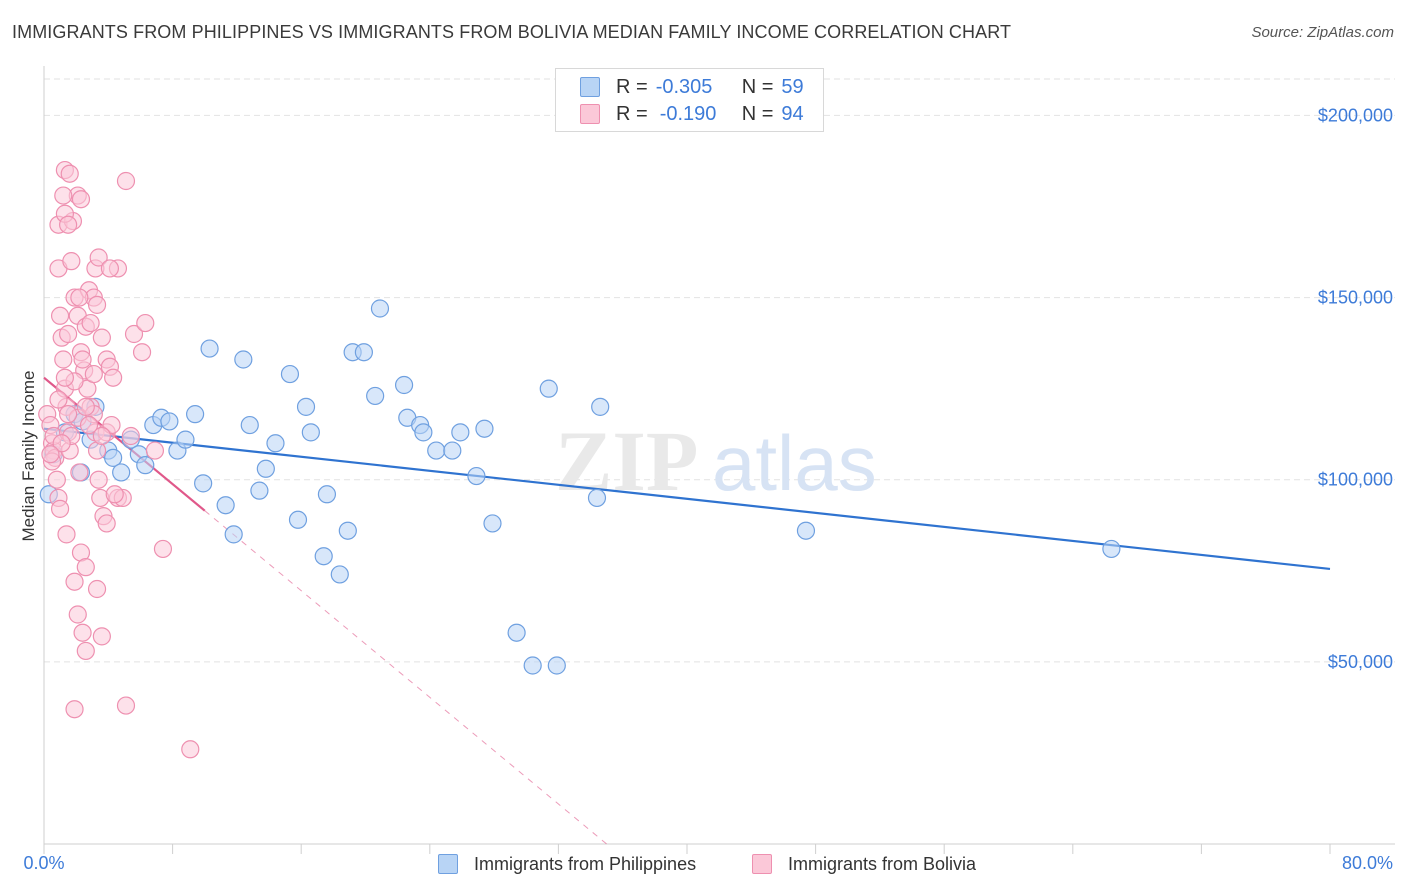  What do you see at coordinates (792, 86) in the screenshot?
I see `legend-n-value: 59` at bounding box center [792, 86].